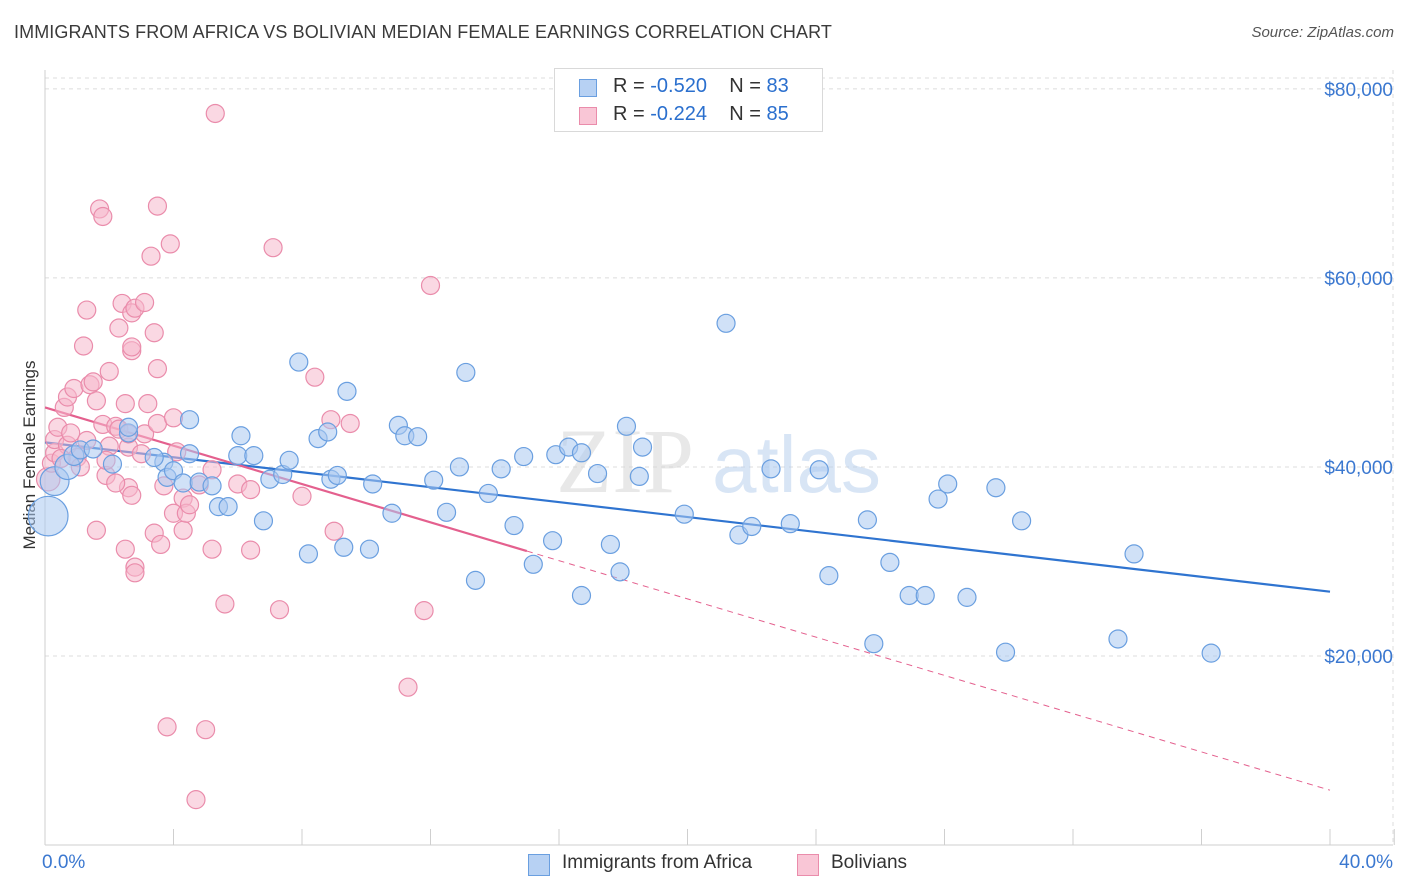 The image size is (1406, 892). Describe the element at coordinates (588, 88) in the screenshot. I see `africa-swatch` at that location.